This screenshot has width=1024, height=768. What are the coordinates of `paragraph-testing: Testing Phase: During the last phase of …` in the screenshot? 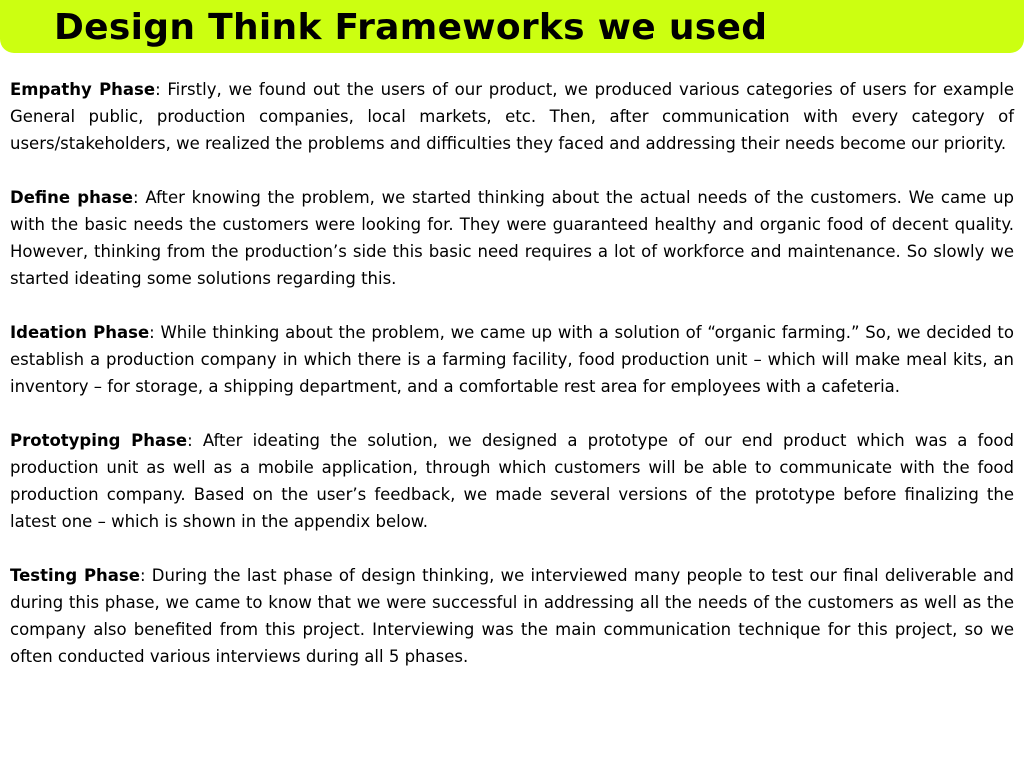 It's located at (512, 616).